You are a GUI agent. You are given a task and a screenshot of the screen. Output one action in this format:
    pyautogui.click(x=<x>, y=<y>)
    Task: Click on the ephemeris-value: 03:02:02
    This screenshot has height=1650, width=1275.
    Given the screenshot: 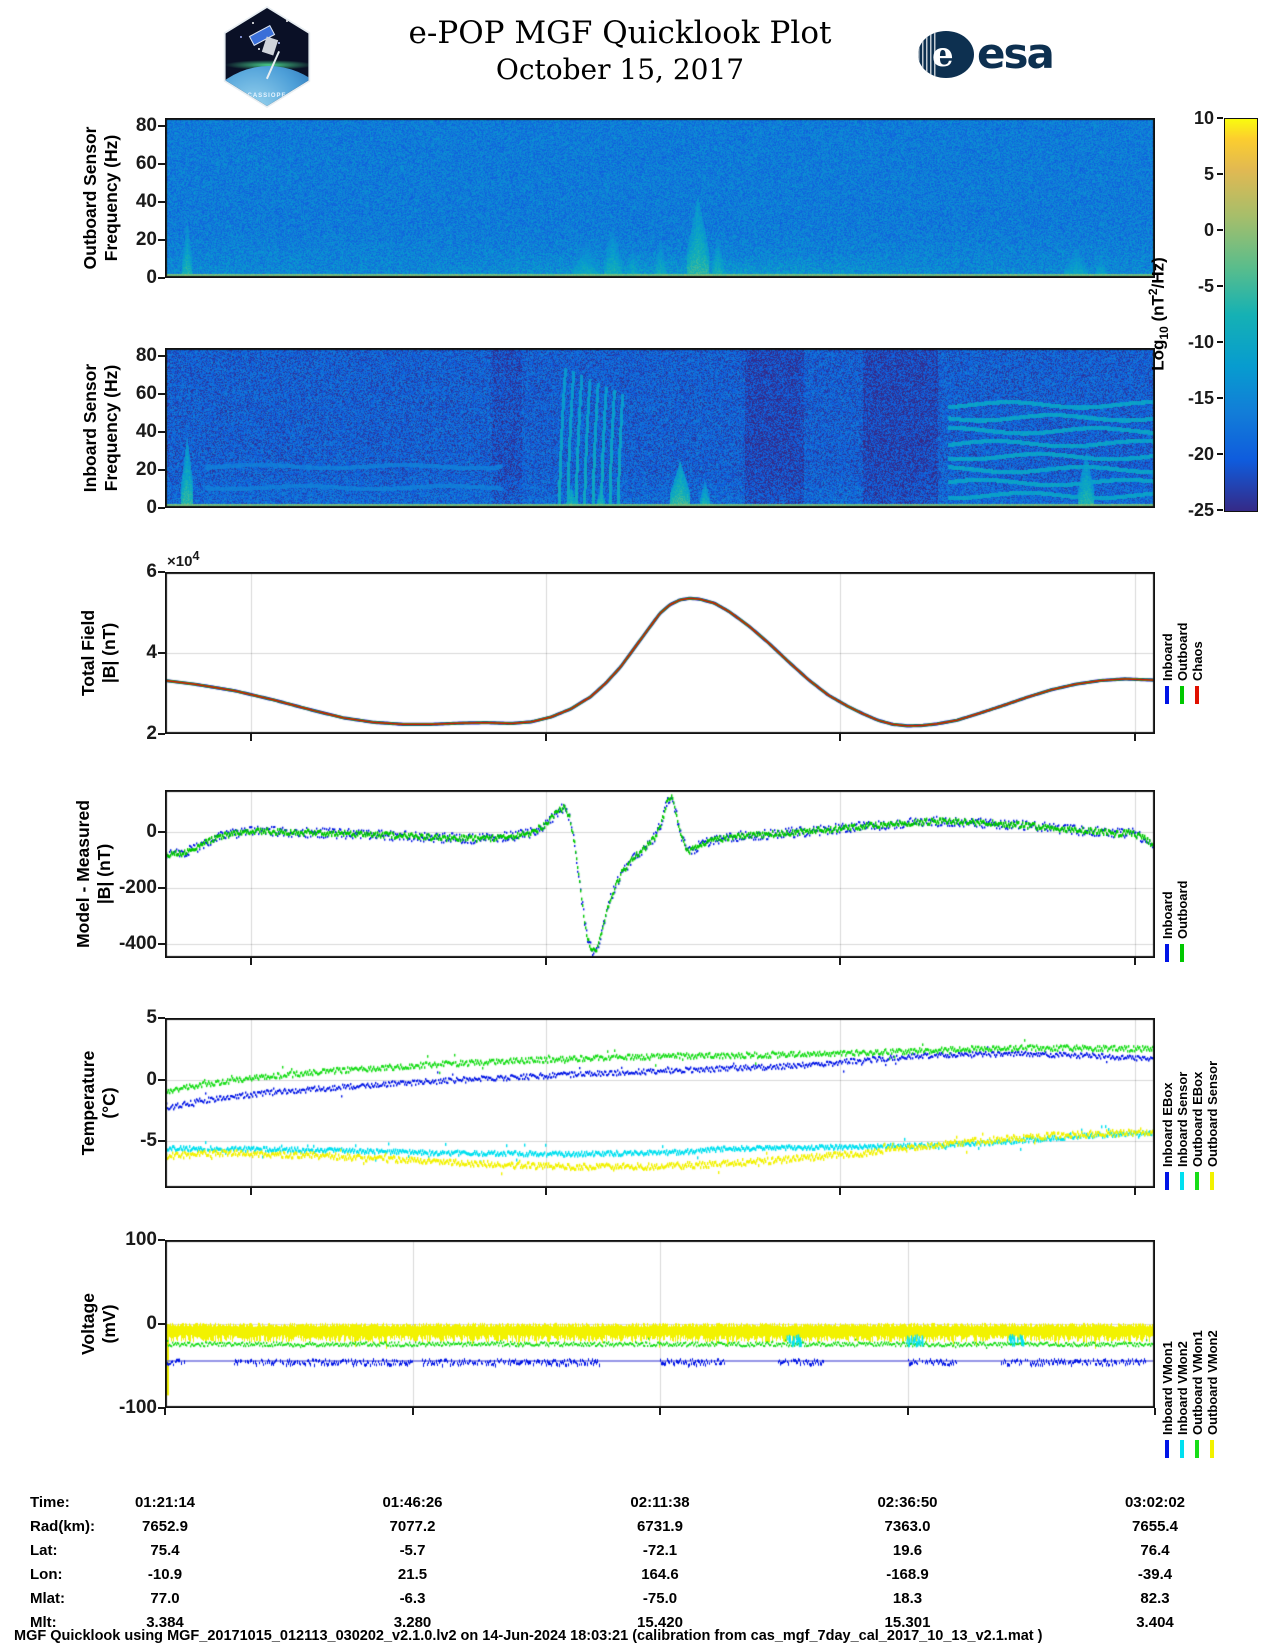 What is the action you would take?
    pyautogui.click(x=1155, y=1502)
    